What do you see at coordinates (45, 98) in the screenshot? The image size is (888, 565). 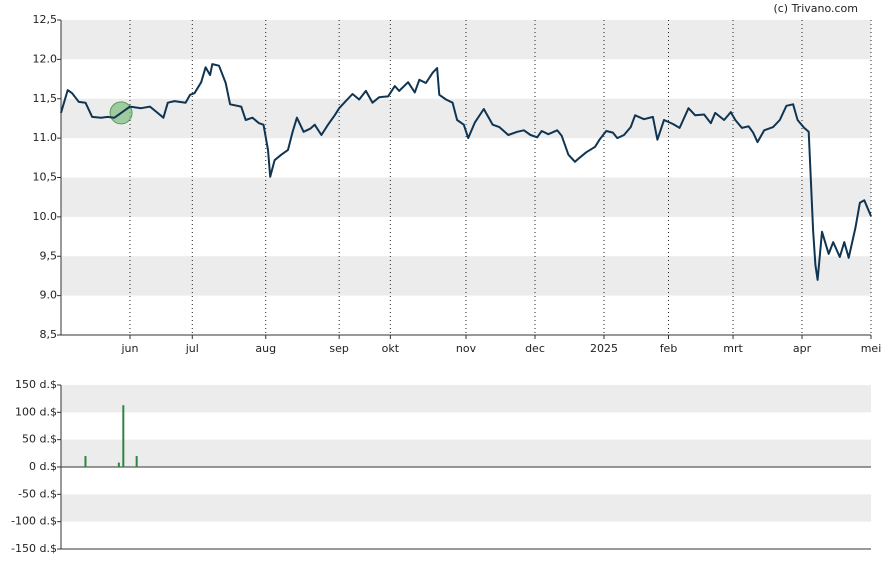 I see `y-tick-label: 11,5` at bounding box center [45, 98].